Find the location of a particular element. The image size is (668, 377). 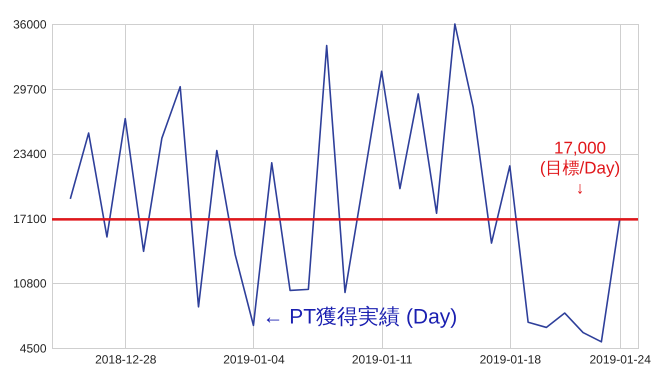

x-tick-label: 2019-01-24 is located at coordinates (620, 359).